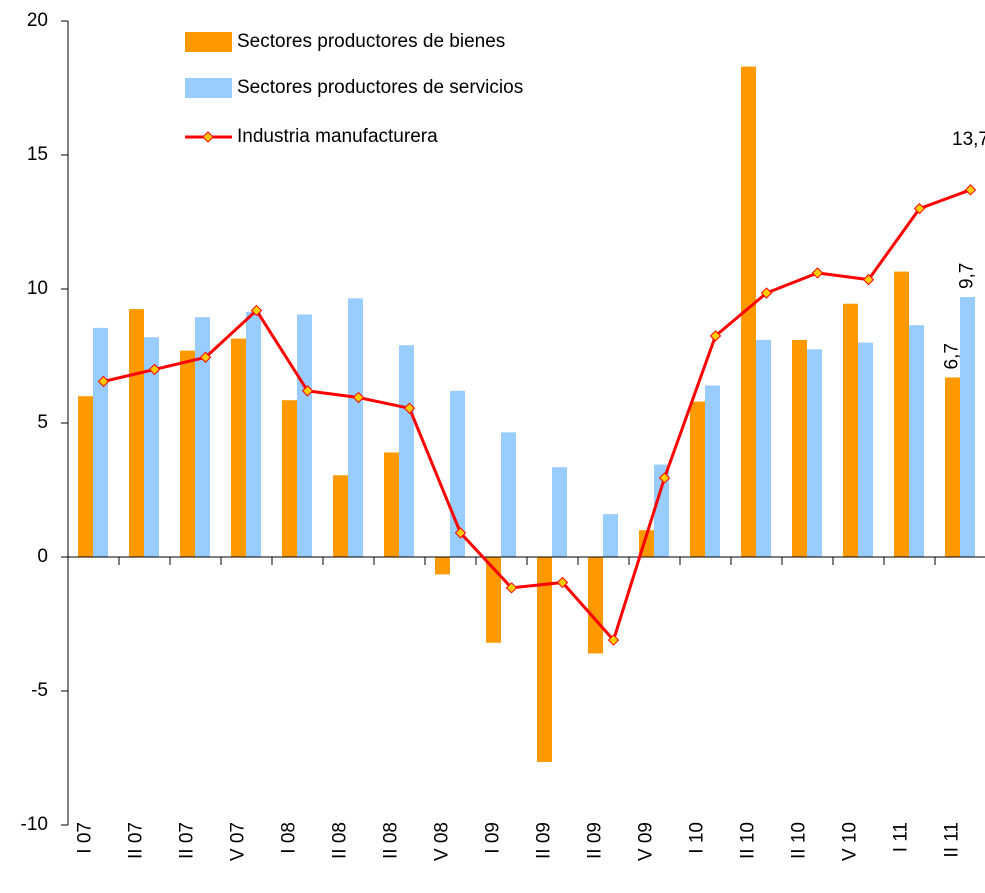 This screenshot has height=893, width=985. I want to click on x-tick-label: V 07, so click(238, 841).